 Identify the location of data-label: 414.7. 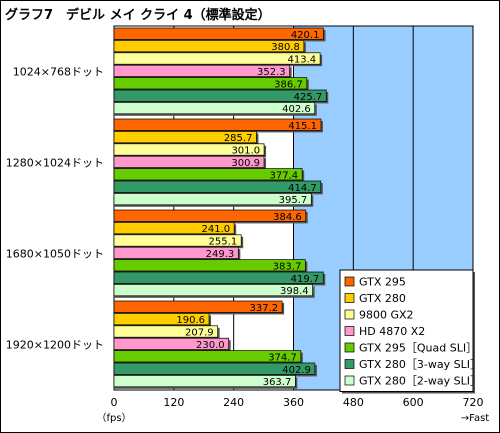
(302, 188).